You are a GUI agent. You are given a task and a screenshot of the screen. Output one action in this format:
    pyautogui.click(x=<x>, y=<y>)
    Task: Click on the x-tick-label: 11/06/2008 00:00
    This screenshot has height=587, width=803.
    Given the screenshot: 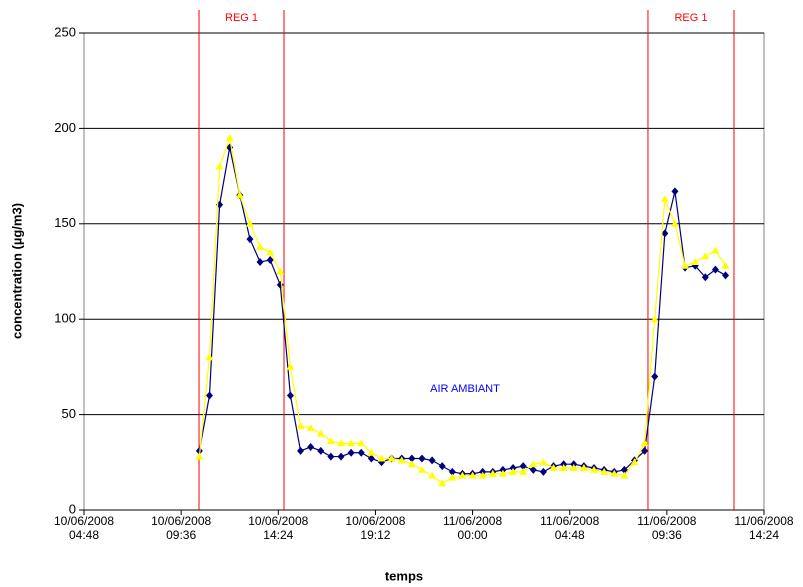 What is the action you would take?
    pyautogui.click(x=472, y=528)
    